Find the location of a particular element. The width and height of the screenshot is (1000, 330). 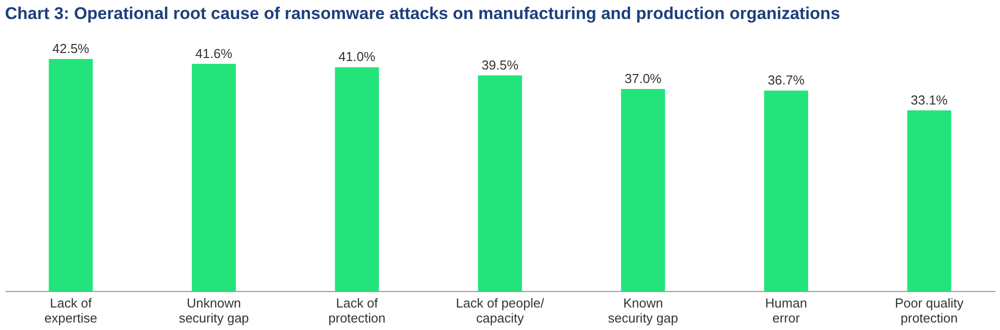

x-tick-label: Human error is located at coordinates (786, 311).